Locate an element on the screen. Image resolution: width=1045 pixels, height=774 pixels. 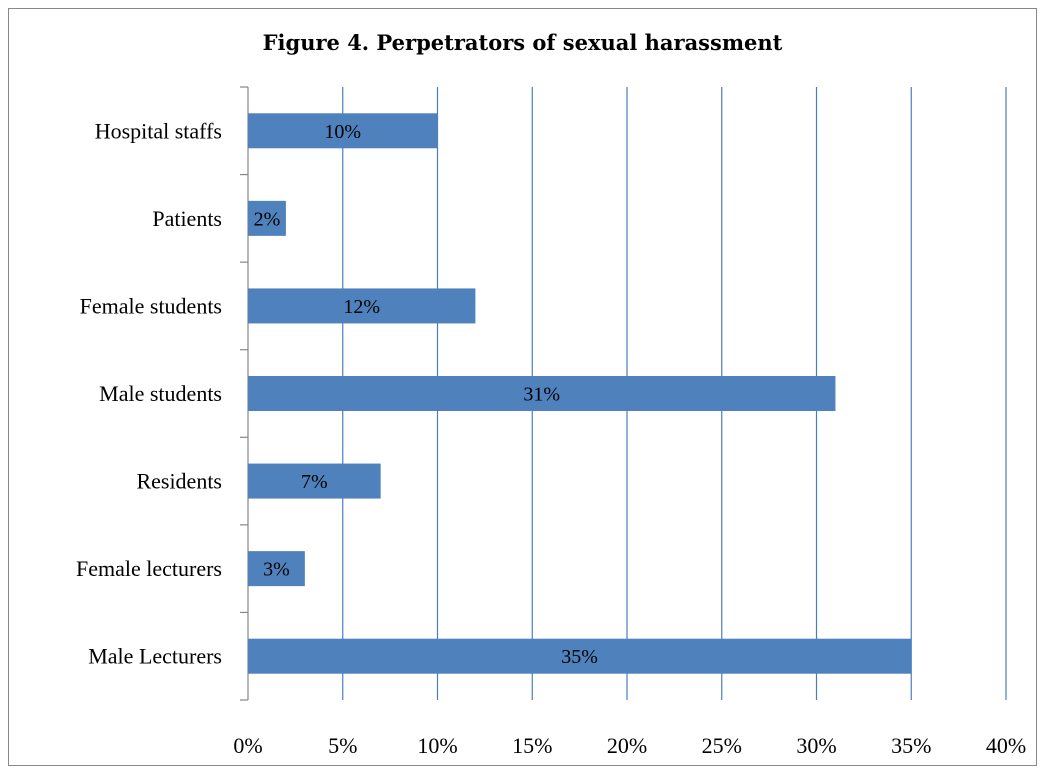
category-label-0: Hospital staffs is located at coordinates (158, 130).